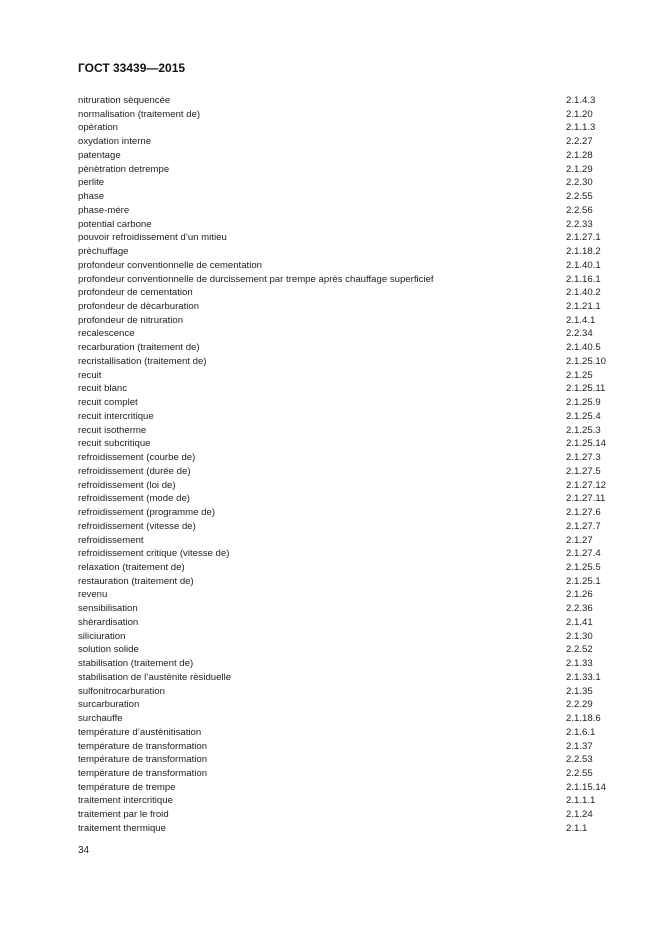 This screenshot has height=935, width=661. I want to click on index-entry: profondeur de dècarburation 2.1.21.1, so click(358, 307).